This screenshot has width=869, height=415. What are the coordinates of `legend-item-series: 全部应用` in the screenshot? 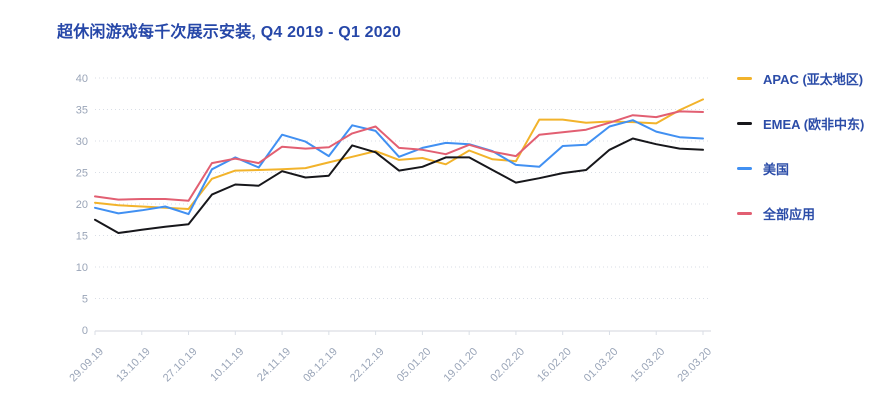 It's located at (802, 213).